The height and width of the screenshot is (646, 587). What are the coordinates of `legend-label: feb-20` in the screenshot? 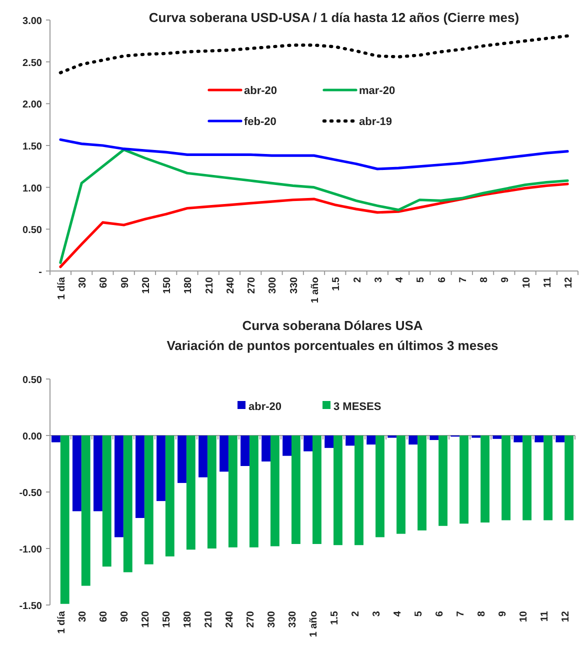 It's located at (260, 122).